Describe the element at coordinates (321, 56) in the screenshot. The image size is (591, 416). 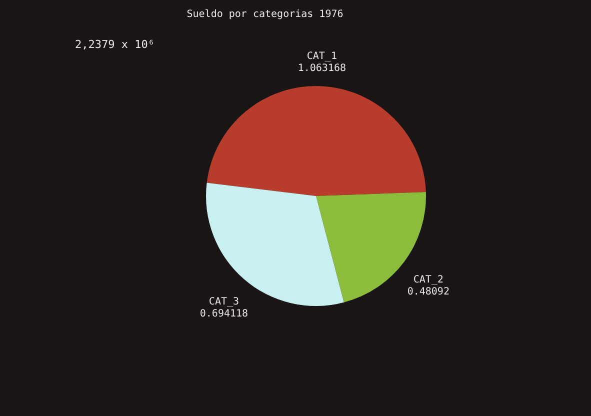
I see `slice-label: CAT_1` at that location.